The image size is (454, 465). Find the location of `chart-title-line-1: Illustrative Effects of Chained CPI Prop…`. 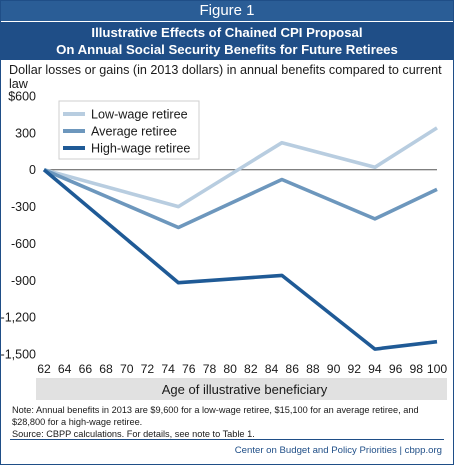

chart-title-line-1: Illustrative Effects of Chained CPI Prop… is located at coordinates (227, 32).